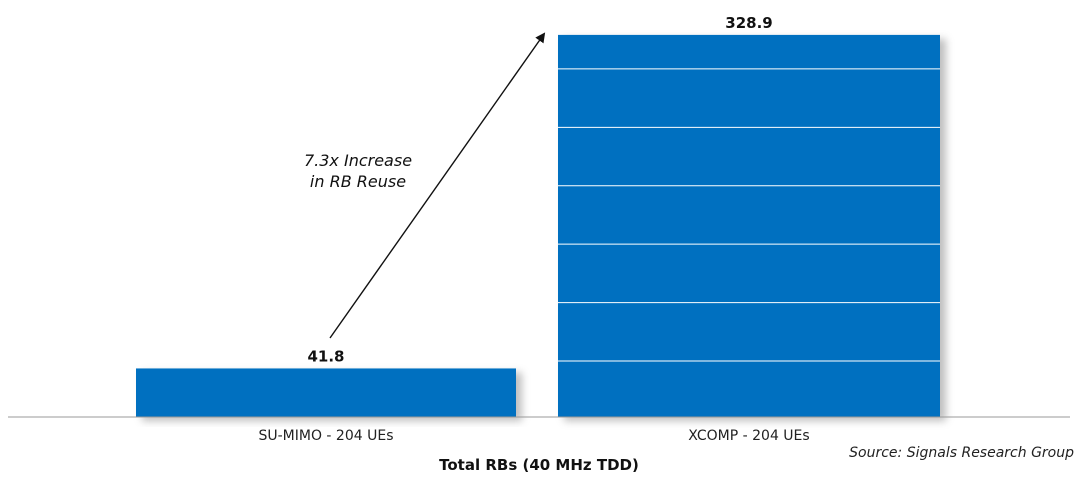 This screenshot has width=1078, height=479. I want to click on annotation-text: 7.3x Increase in RB Reuse, so click(358, 171).